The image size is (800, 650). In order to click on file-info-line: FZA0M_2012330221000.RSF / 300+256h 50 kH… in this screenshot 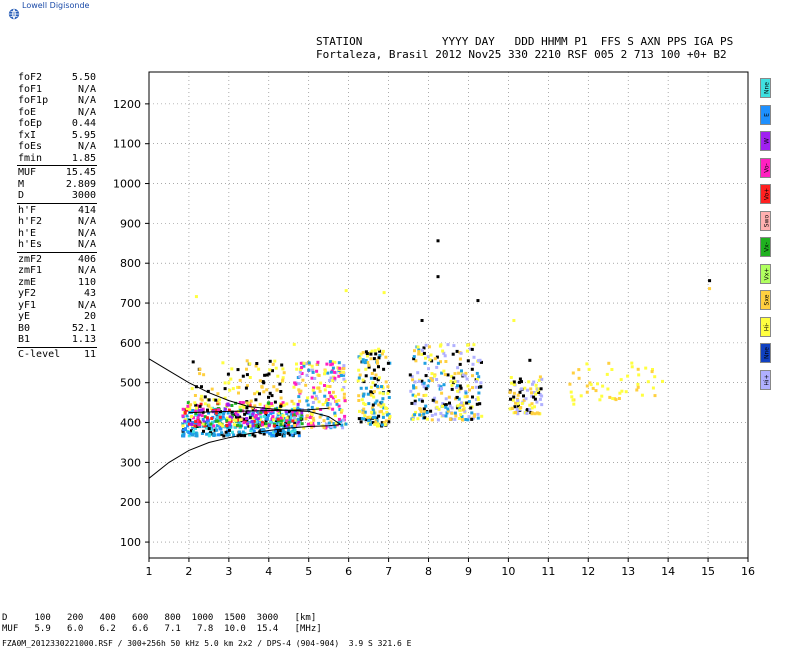, I will do `click(207, 643)`.